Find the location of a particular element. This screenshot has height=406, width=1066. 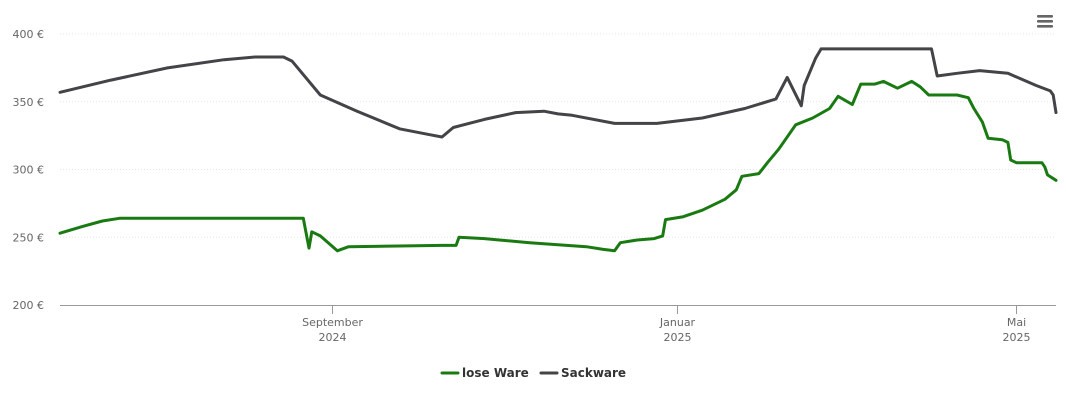

legend-label-sackware: Sackware is located at coordinates (593, 373).